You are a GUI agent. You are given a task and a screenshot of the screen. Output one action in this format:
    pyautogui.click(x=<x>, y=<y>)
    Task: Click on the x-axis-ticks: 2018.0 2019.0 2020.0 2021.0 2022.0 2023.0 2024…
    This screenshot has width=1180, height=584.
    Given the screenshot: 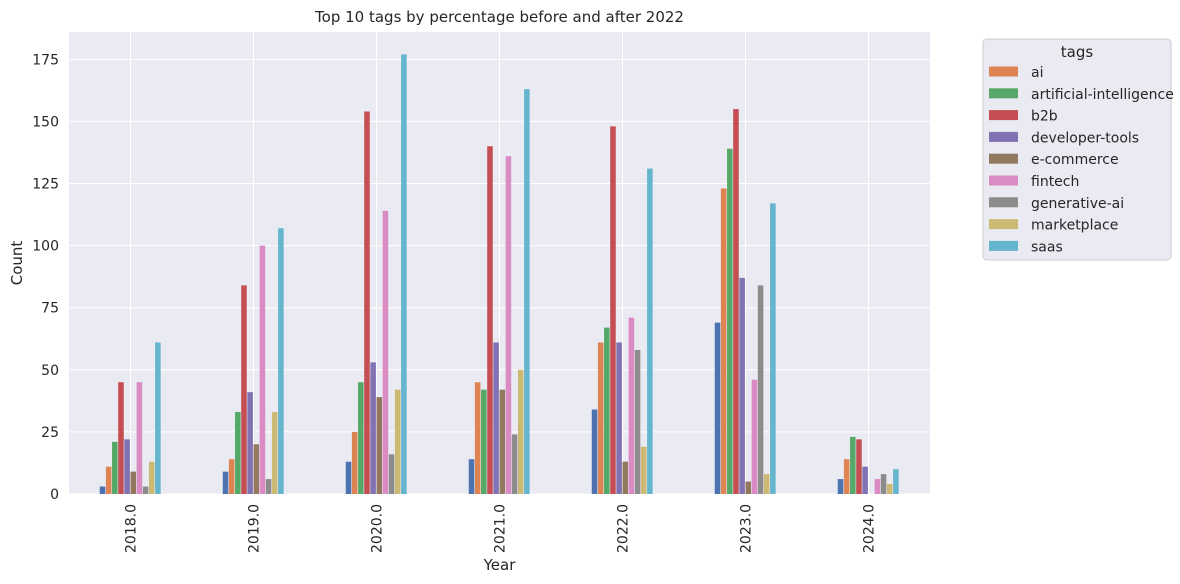 What is the action you would take?
    pyautogui.click(x=501, y=528)
    